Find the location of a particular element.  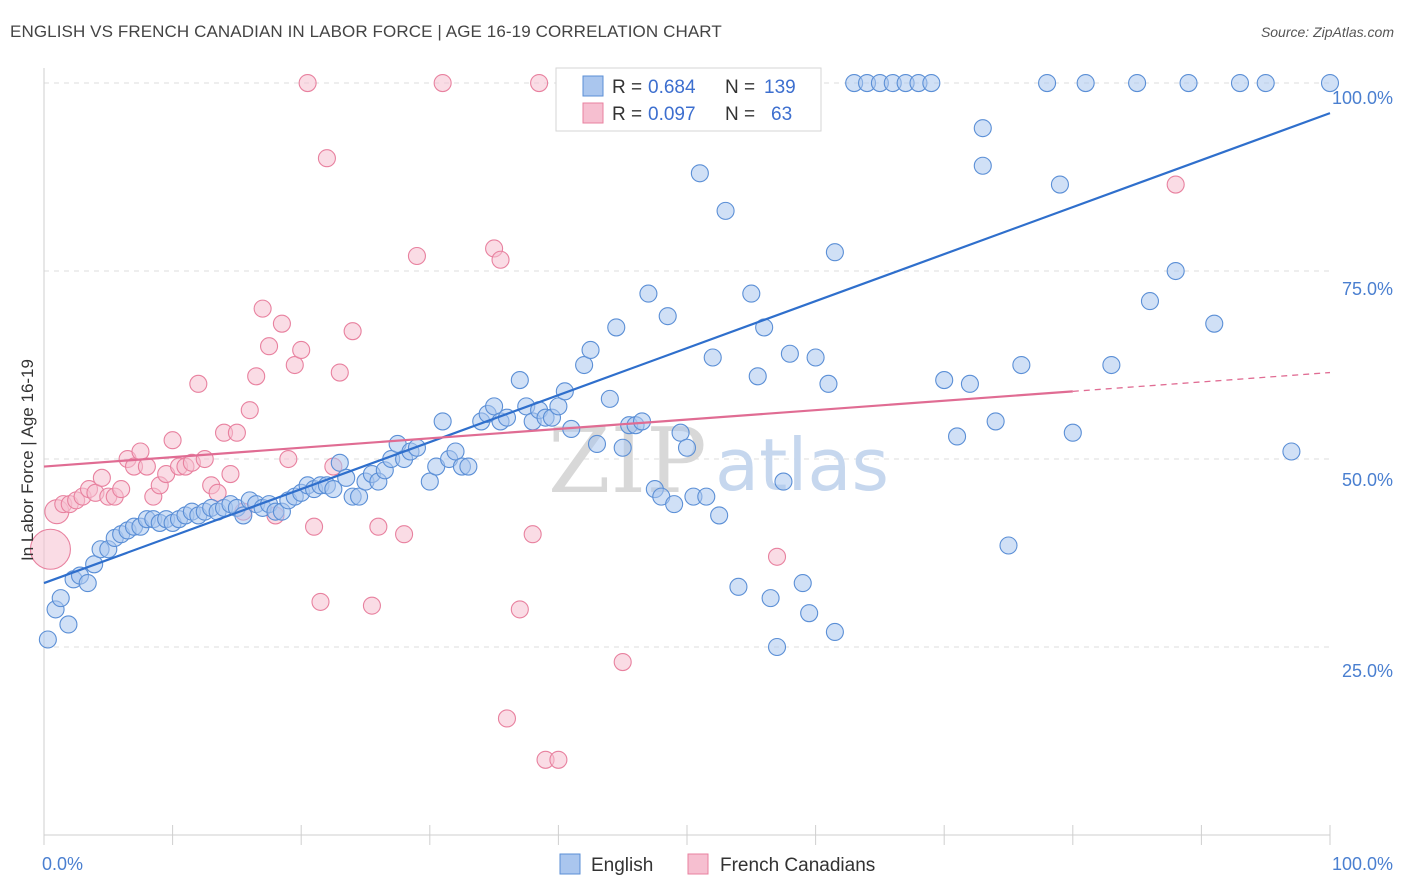

legend-french-n-label: N = is located at coordinates (740, 114).